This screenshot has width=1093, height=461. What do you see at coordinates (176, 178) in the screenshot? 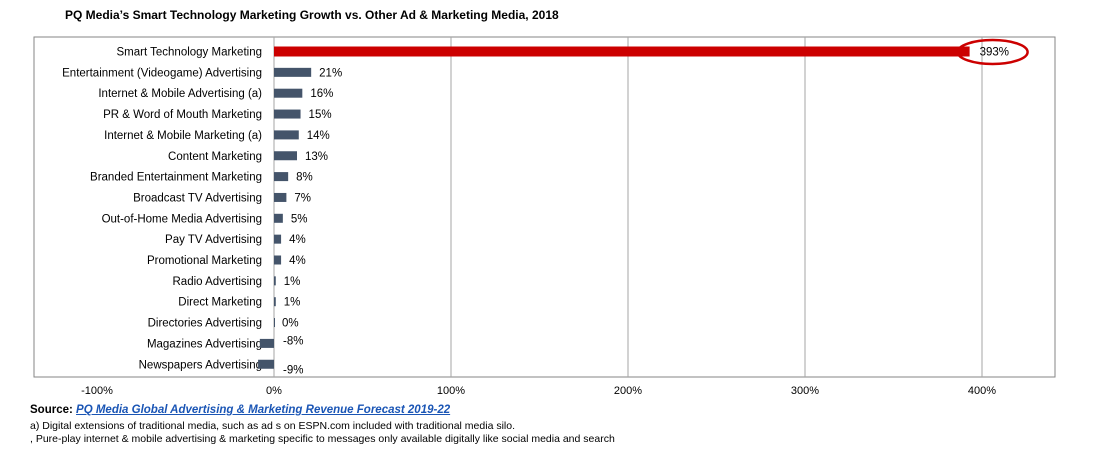
I see `category-label-6: Branded Entertainment Marketing` at bounding box center [176, 178].